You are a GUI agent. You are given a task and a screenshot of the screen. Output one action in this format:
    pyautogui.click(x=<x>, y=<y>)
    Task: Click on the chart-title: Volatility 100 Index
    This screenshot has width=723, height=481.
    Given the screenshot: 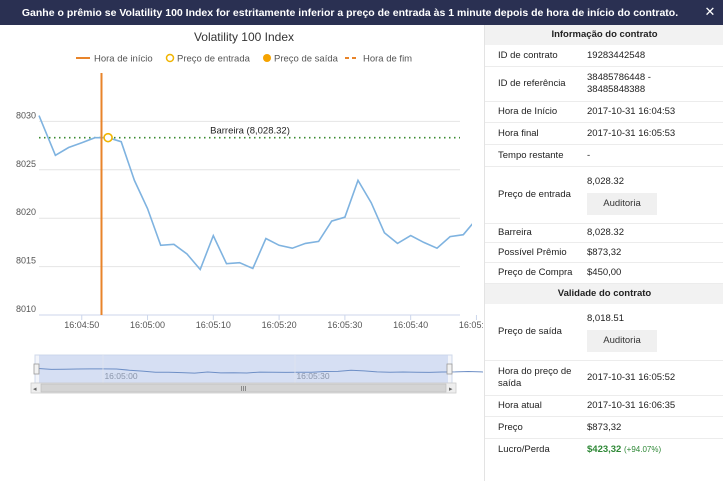 What is the action you would take?
    pyautogui.click(x=244, y=37)
    